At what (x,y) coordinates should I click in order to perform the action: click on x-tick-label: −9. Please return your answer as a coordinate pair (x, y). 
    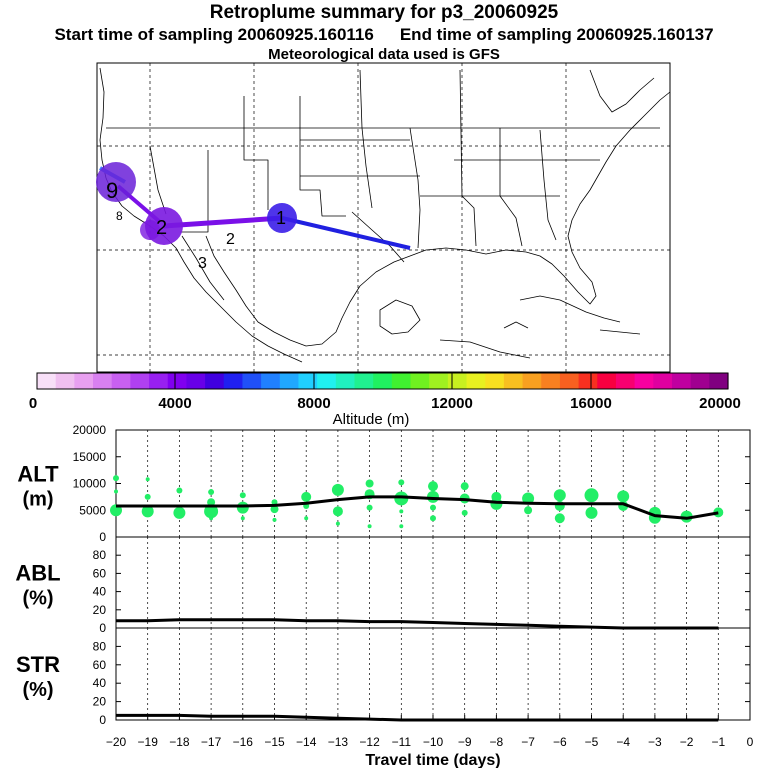
    Looking at the image, I should click on (465, 742).